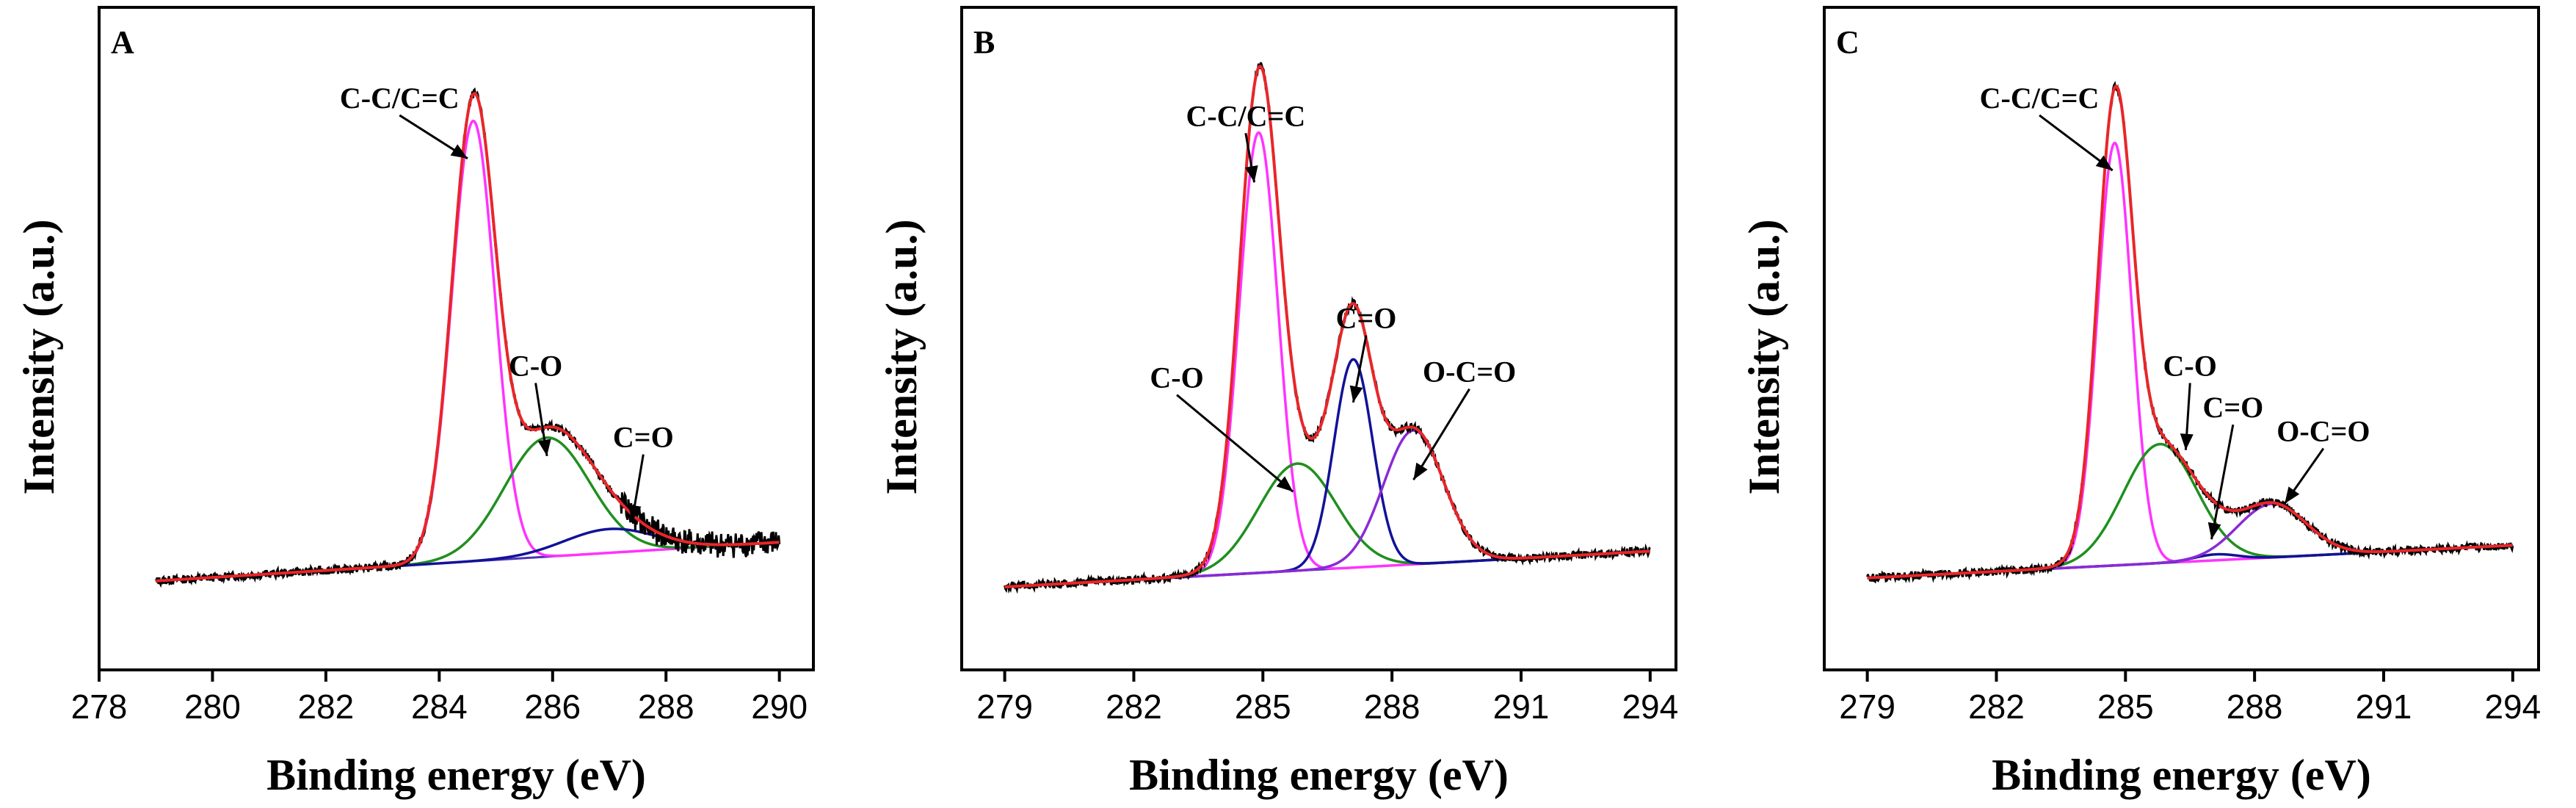 Image resolution: width=2576 pixels, height=808 pixels. I want to click on x-tick-label: 278, so click(99, 707).